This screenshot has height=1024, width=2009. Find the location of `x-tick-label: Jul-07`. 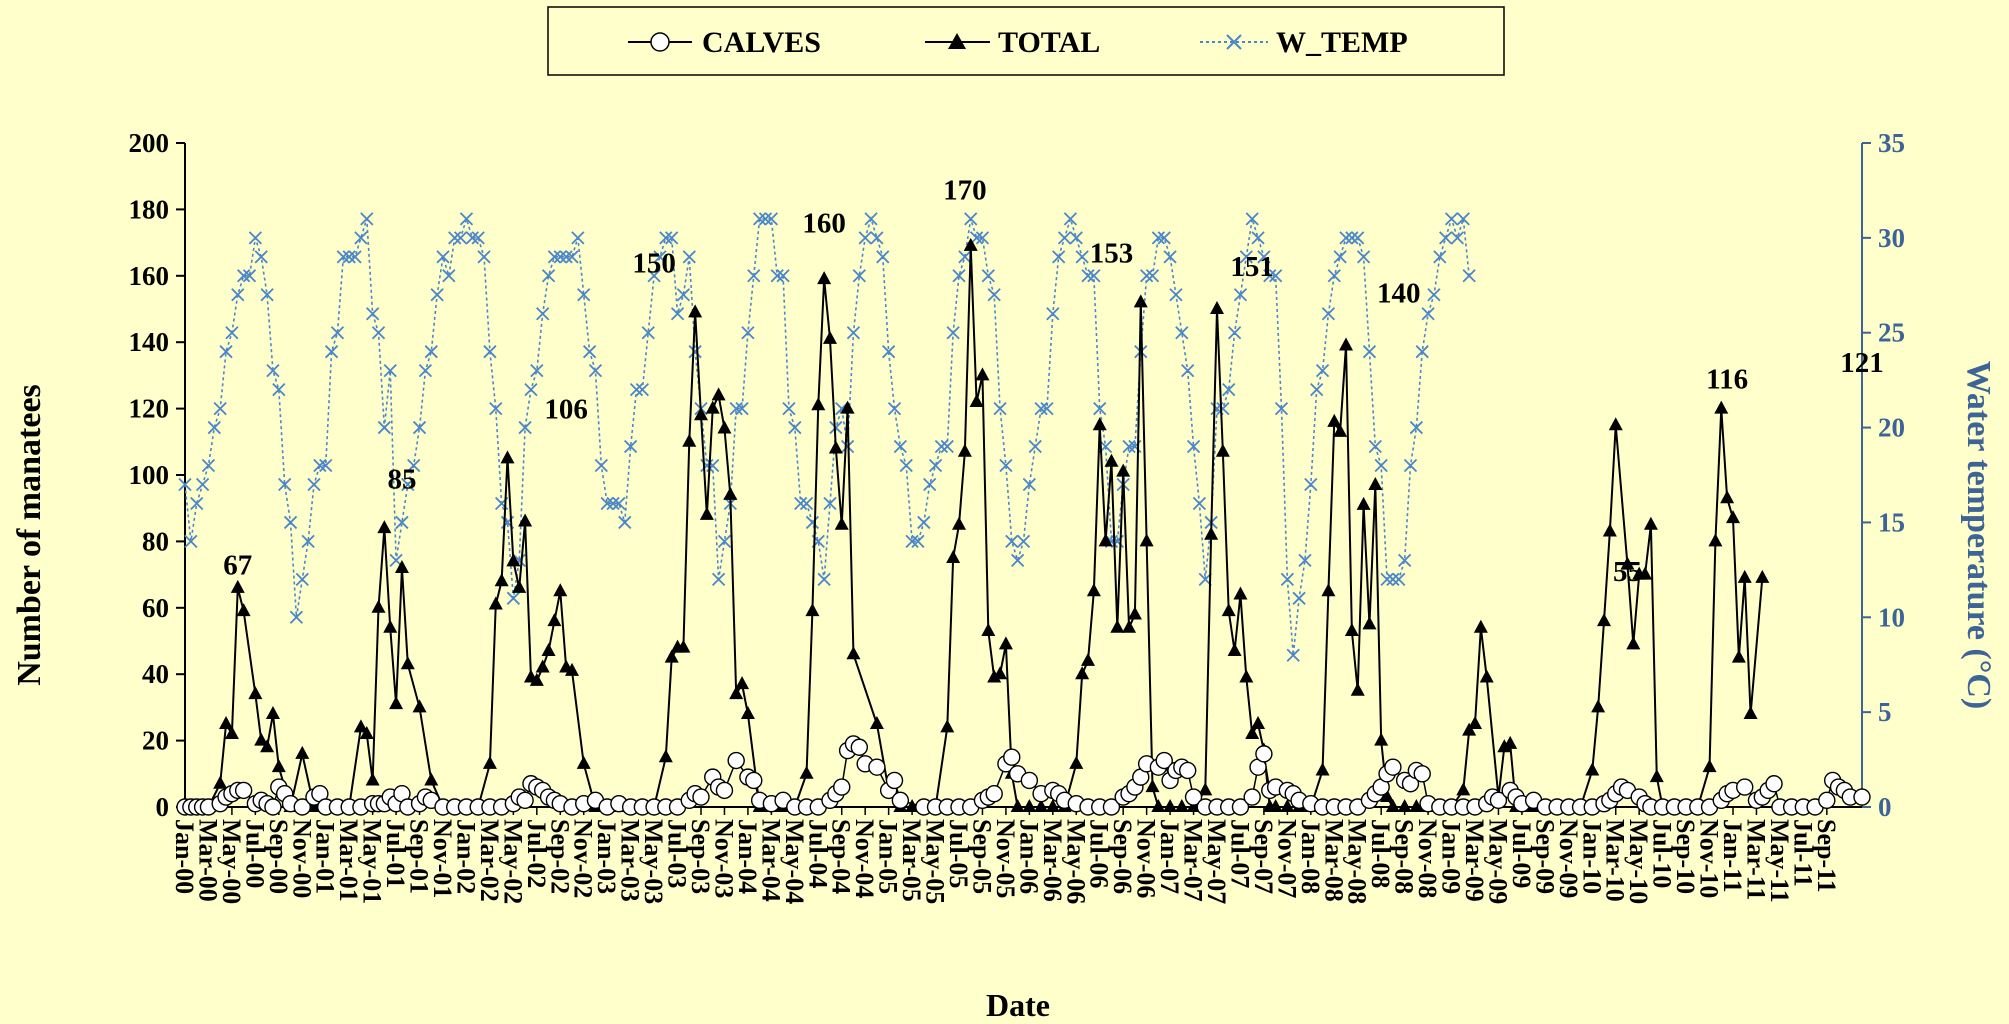

x-tick-label: Jul-07 is located at coordinates (1239, 853).